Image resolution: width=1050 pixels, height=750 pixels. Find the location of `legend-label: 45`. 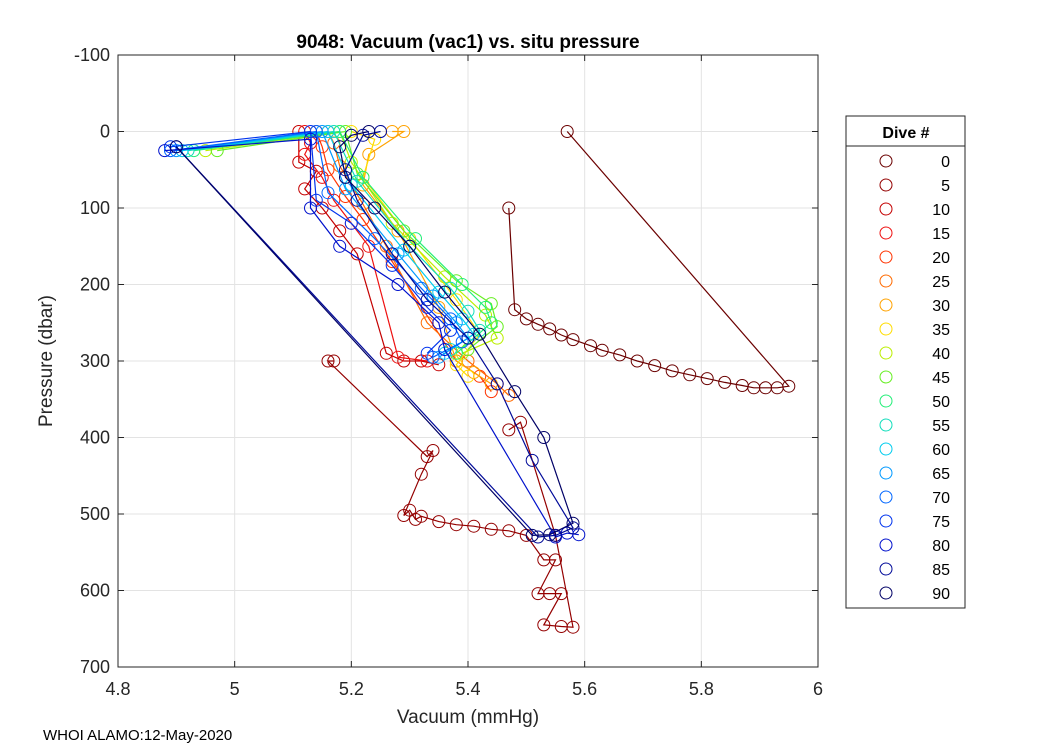

legend-label: 45 is located at coordinates (941, 378).